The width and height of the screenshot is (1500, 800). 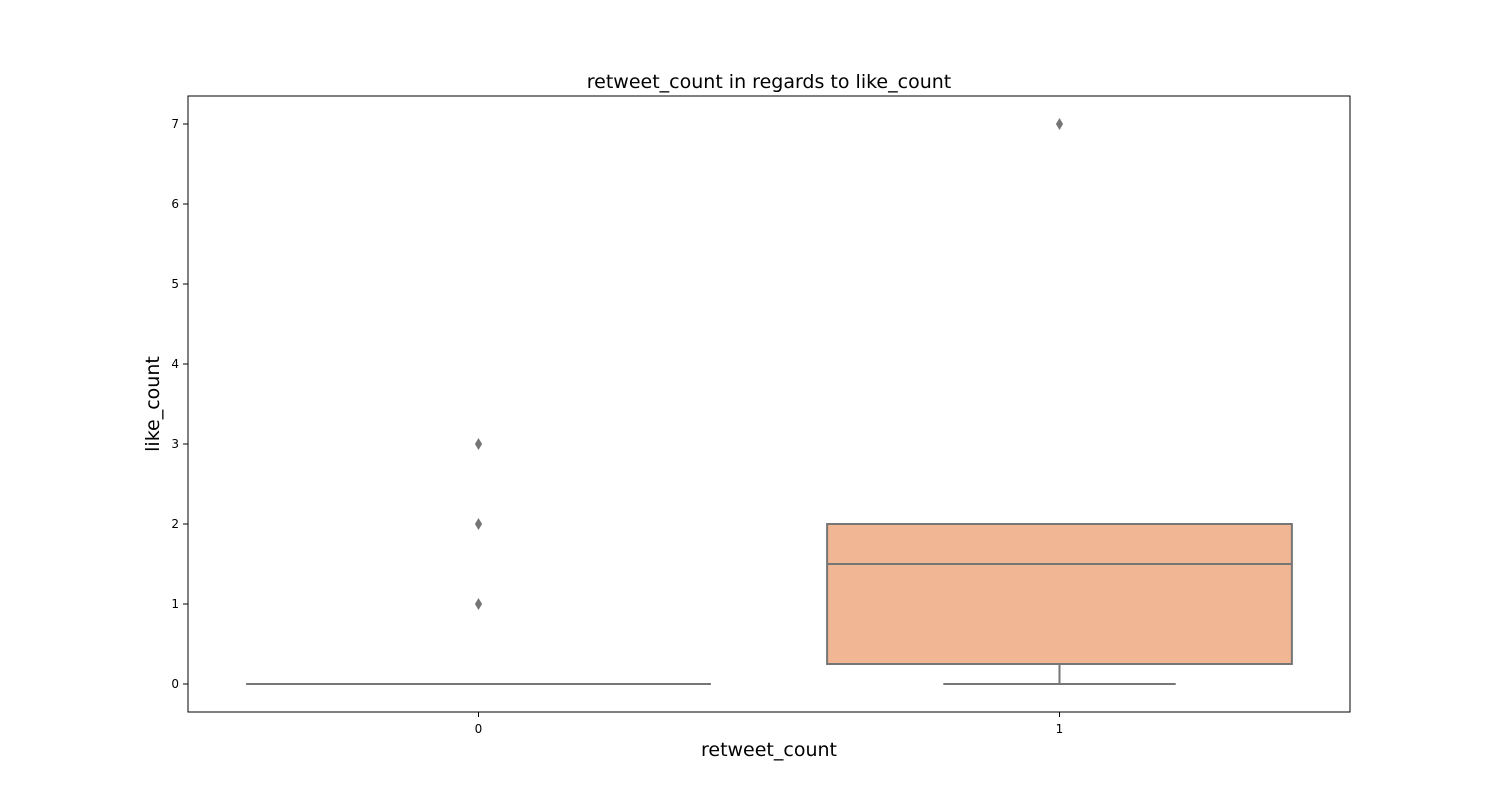 I want to click on chart-title: retweet_count in regards to like_count, so click(x=769, y=82).